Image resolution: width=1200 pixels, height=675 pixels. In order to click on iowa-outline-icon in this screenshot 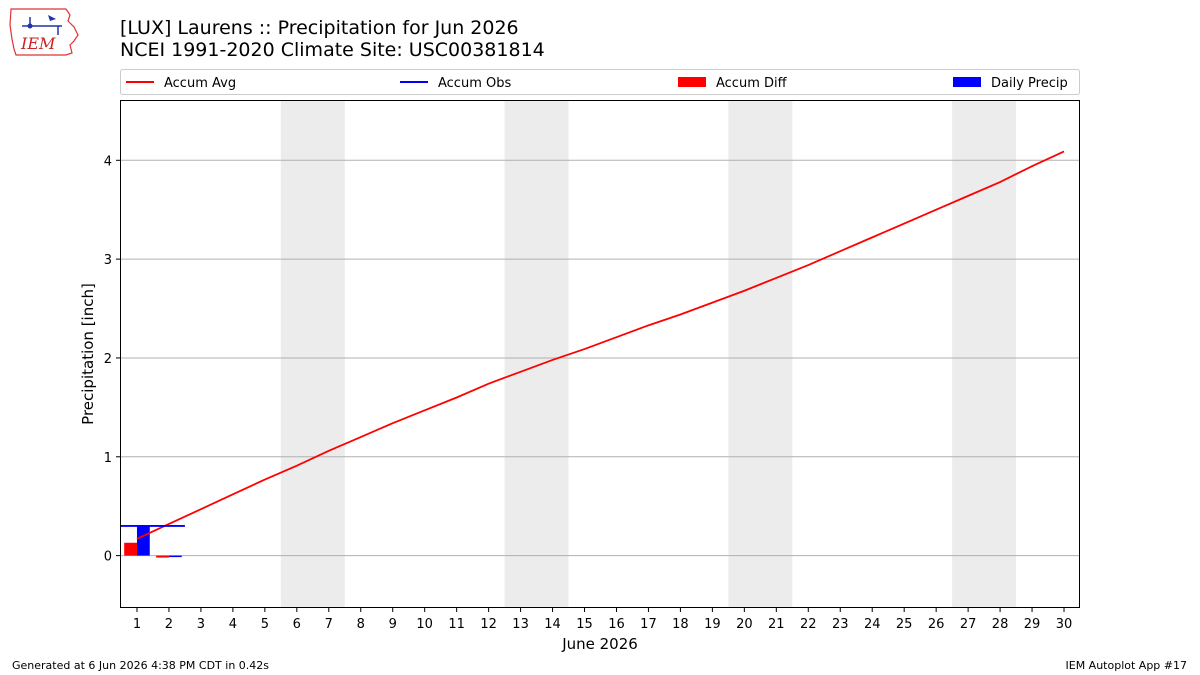, I will do `click(44, 32)`.